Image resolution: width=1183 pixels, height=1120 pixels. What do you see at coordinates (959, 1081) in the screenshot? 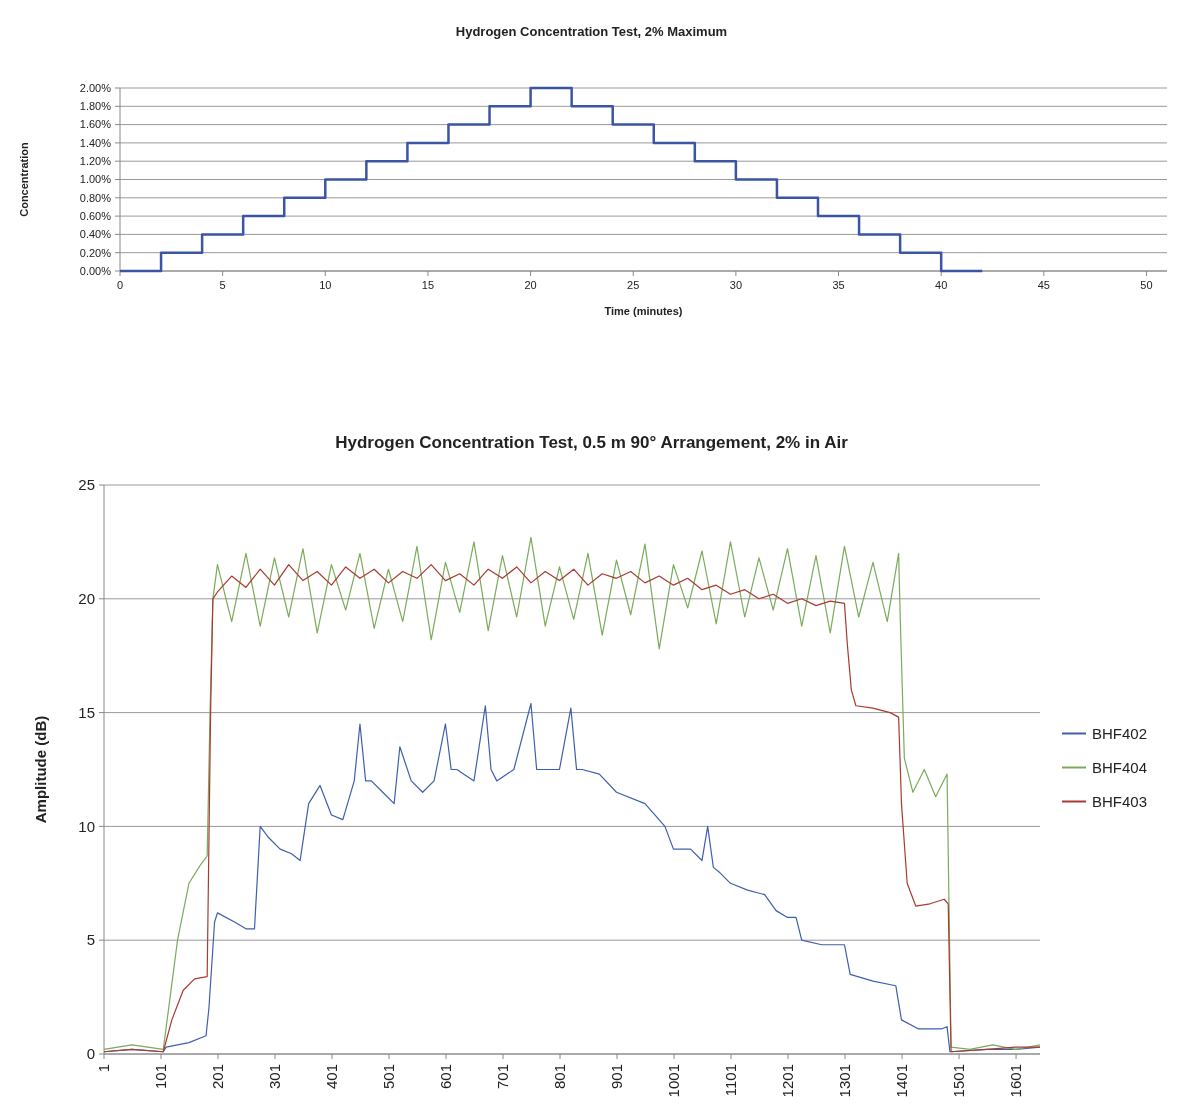
I see `x-tick-label: 1501` at bounding box center [959, 1081].